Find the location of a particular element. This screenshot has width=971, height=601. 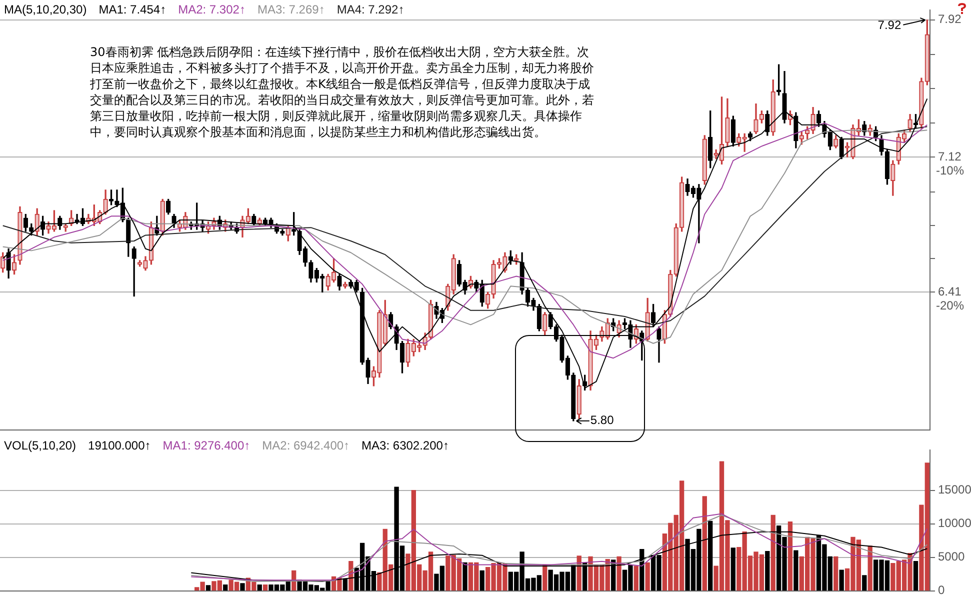

chart-title: VOL(5,10,20) is located at coordinates (40, 445).